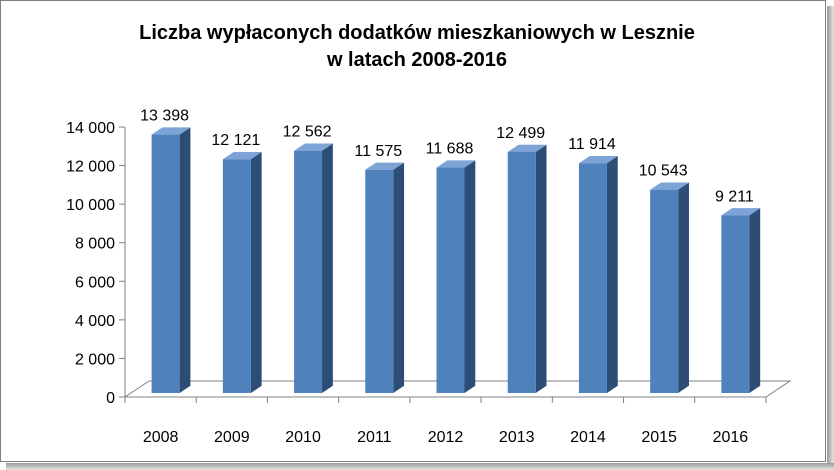 The width and height of the screenshot is (834, 470). What do you see at coordinates (95, 282) in the screenshot?
I see `y-tick-label: 6 000` at bounding box center [95, 282].